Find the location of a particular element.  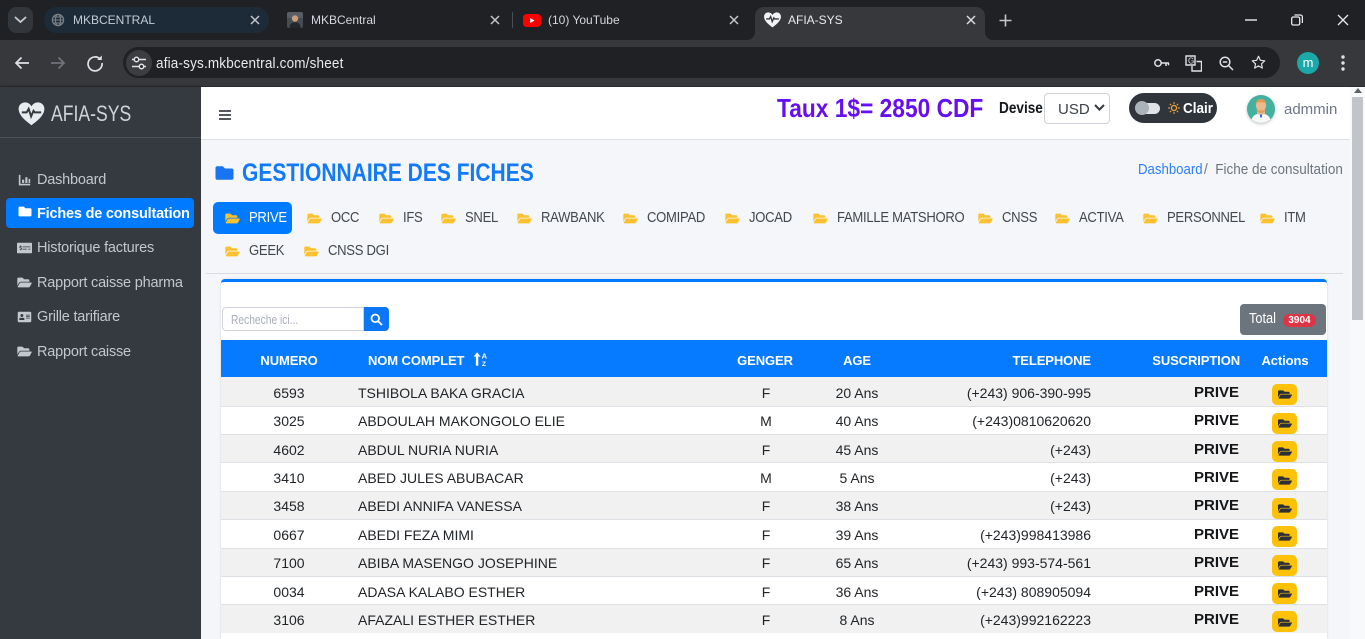

svg-text: Z is located at coordinates (484, 363).